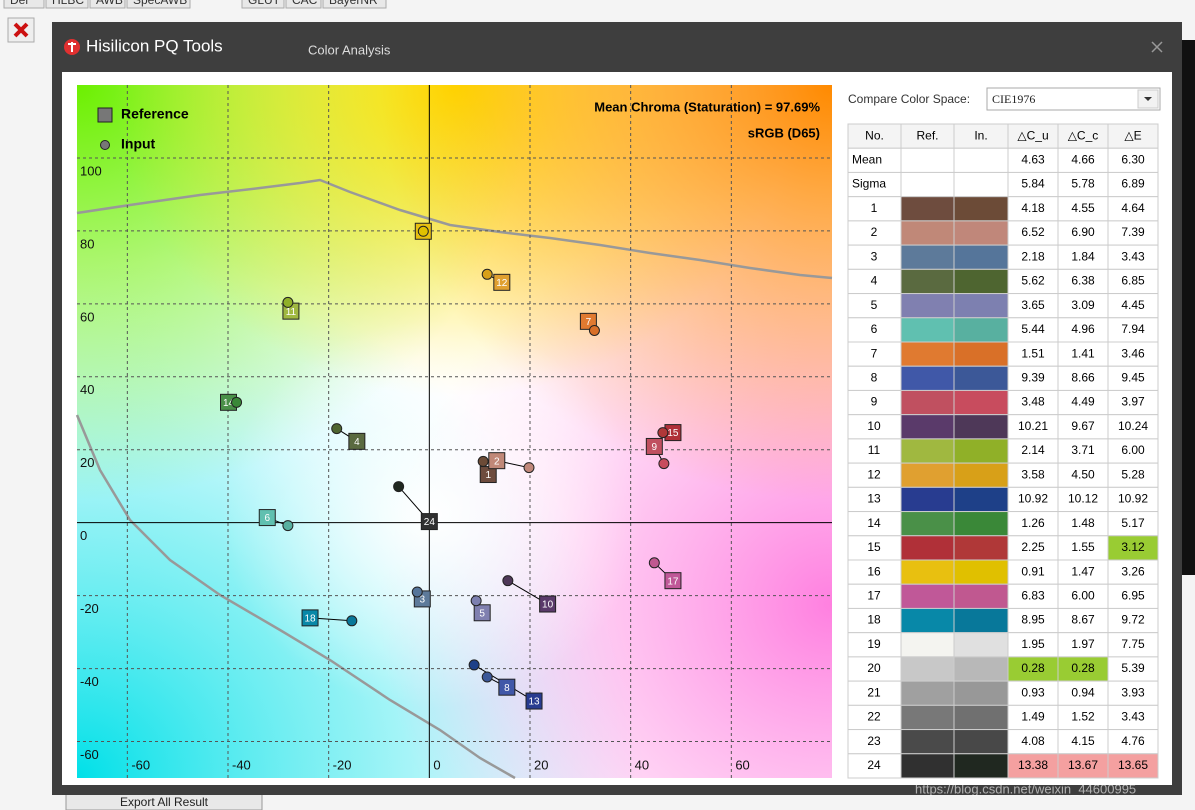  Describe the element at coordinates (874, 135) in the screenshot. I see `header-label: No.` at that location.